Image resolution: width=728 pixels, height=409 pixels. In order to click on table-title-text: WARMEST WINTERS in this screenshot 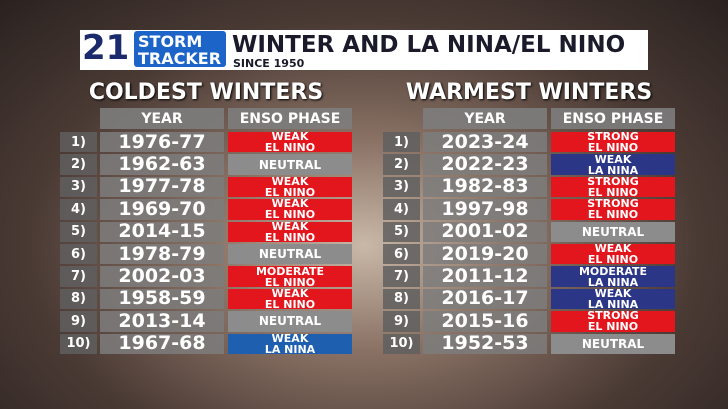, I will do `click(529, 92)`.